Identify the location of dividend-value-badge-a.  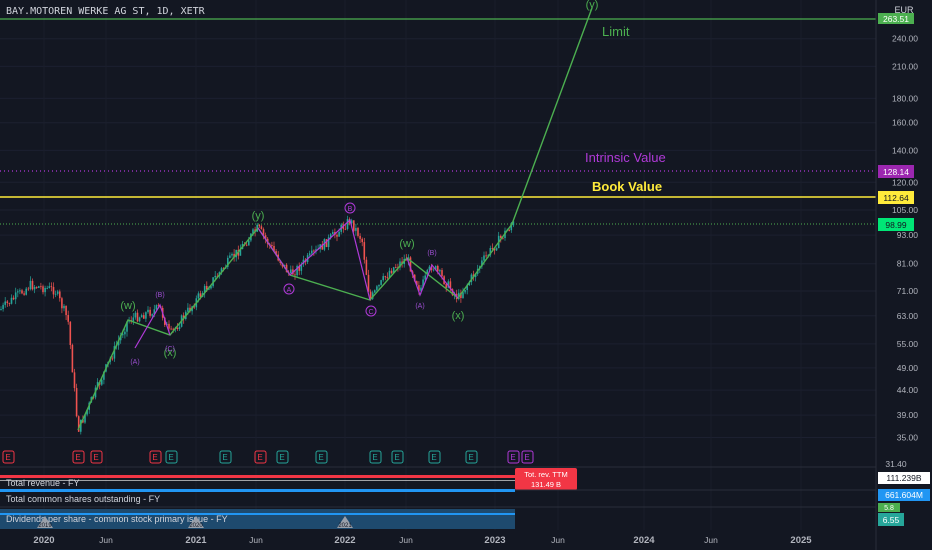
(889, 507).